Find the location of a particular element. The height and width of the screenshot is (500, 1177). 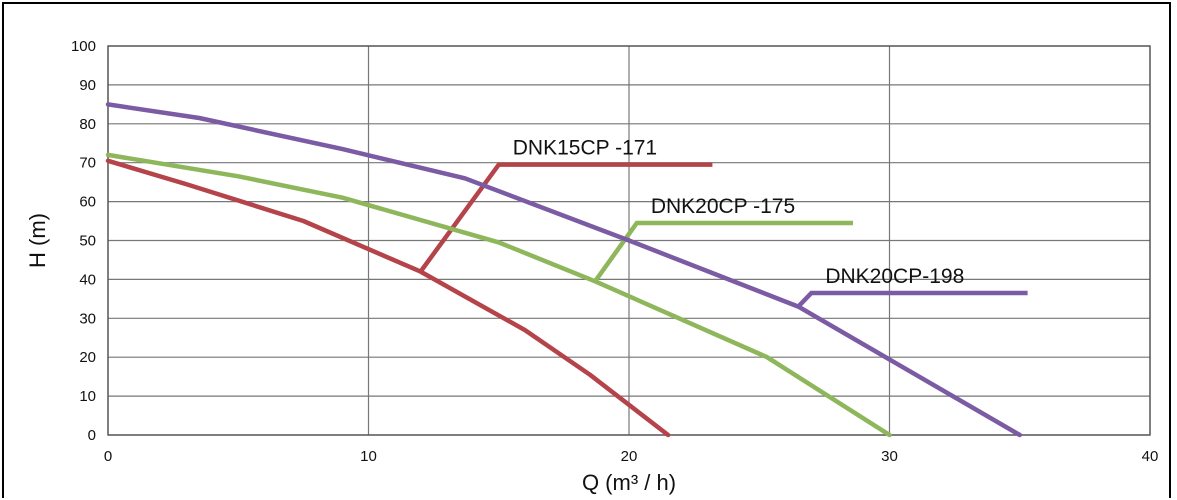

y-tick-label: 90 is located at coordinates (87, 85).